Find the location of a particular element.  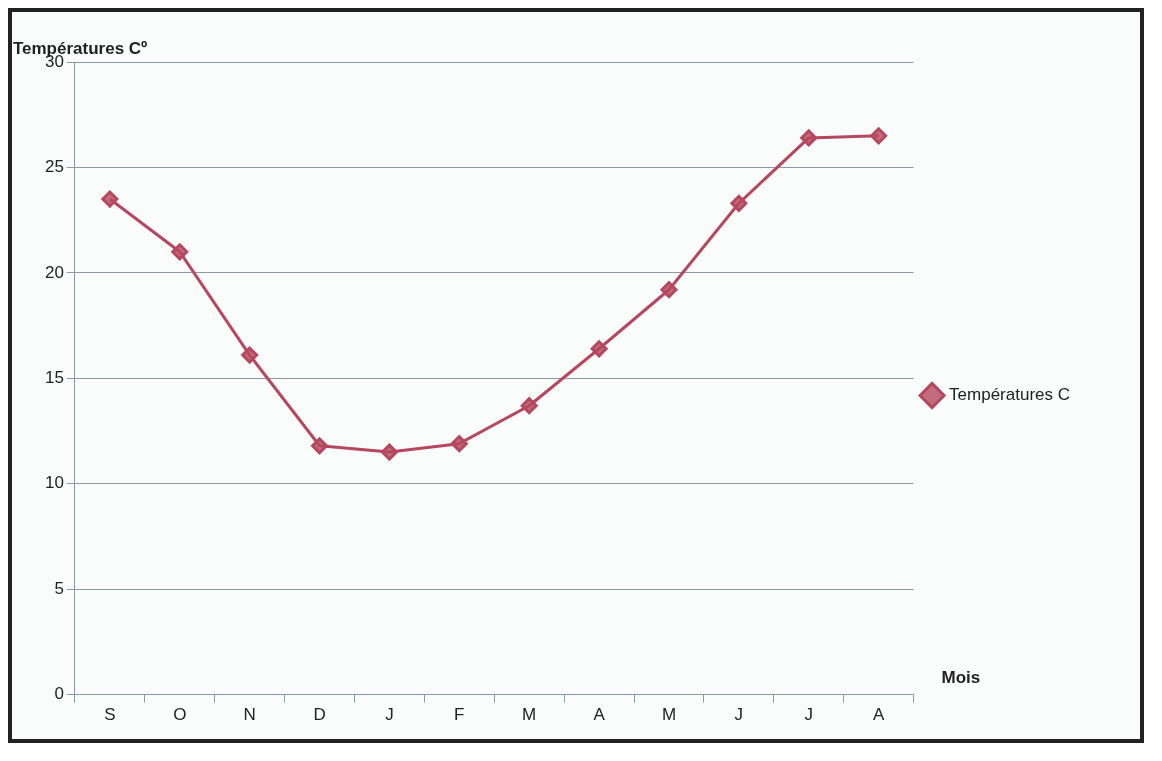

y-tick-label: 0 is located at coordinates (59, 694).